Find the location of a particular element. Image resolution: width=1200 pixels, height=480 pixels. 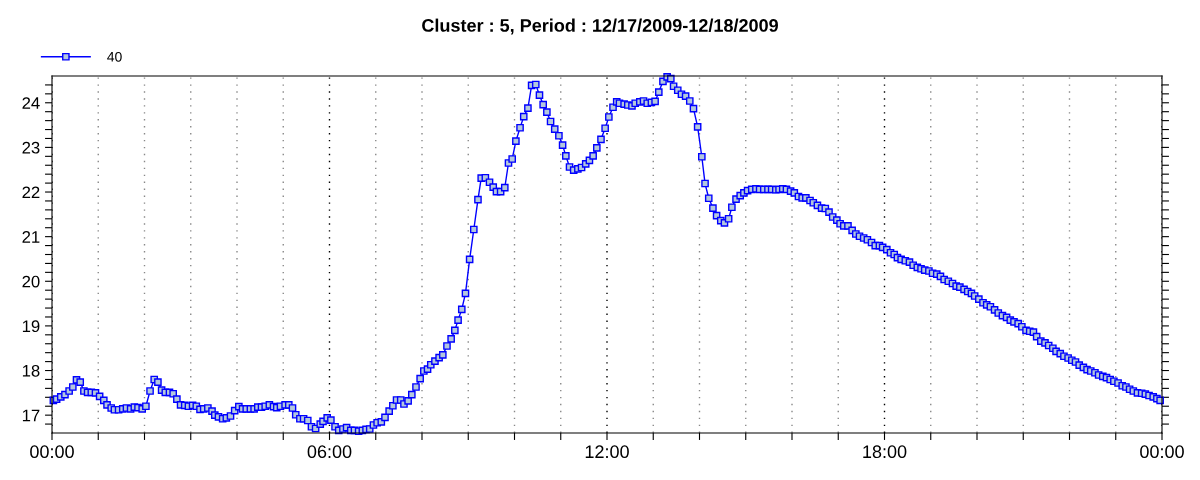

y-tick-label: 20 is located at coordinates (31, 281).